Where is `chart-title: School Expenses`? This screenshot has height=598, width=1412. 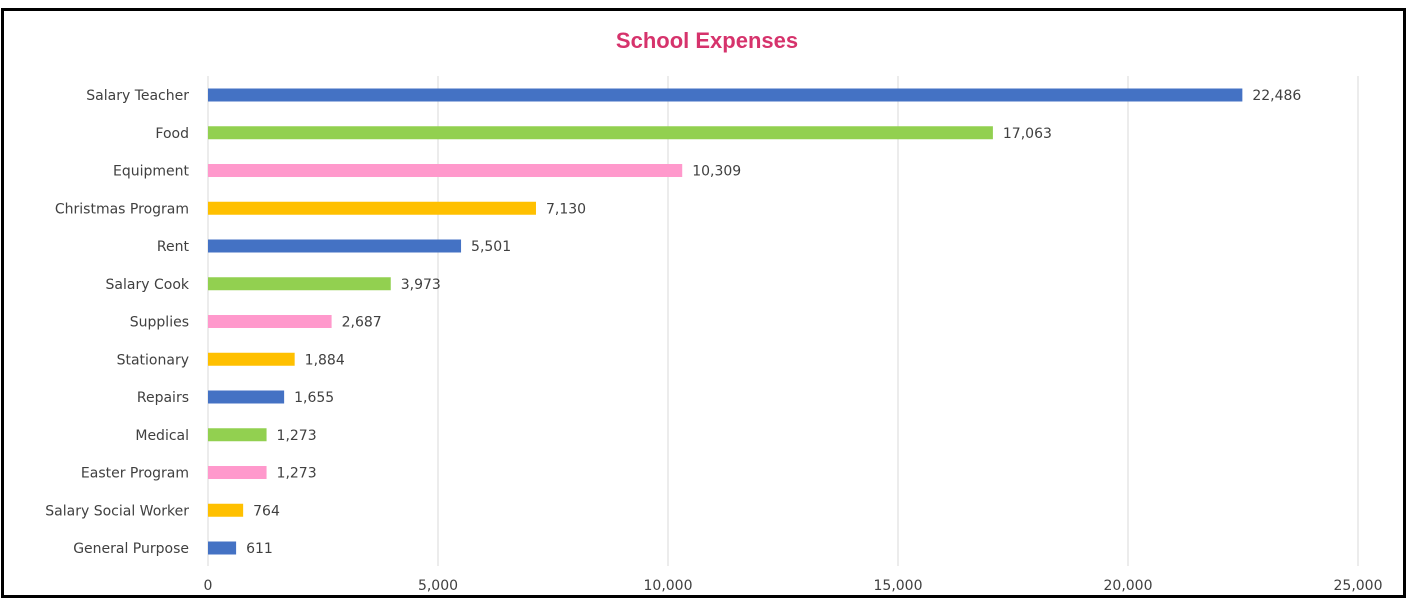
chart-title: School Expenses is located at coordinates (707, 40).